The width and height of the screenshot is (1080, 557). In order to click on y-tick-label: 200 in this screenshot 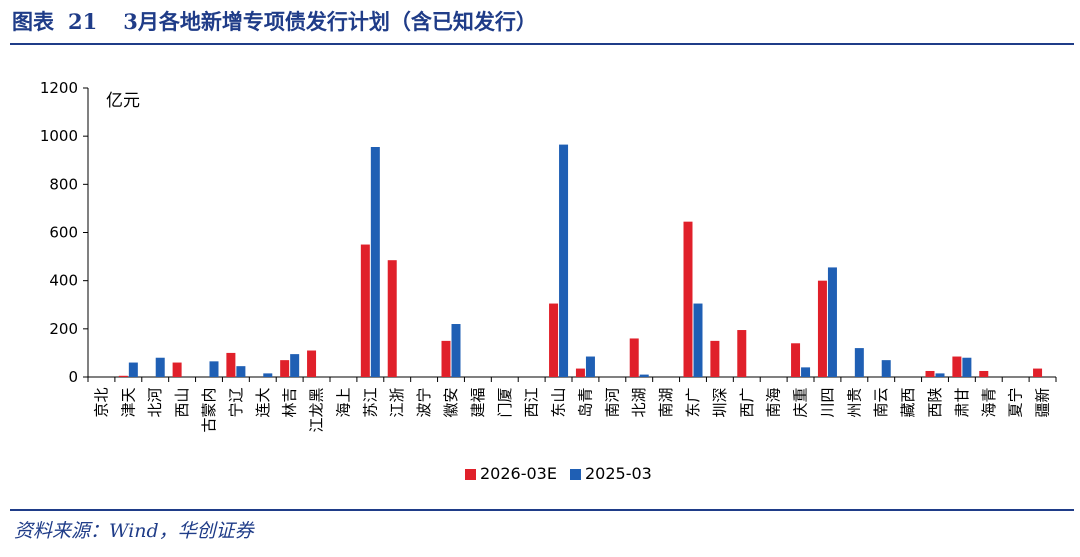, I will do `click(63, 329)`.